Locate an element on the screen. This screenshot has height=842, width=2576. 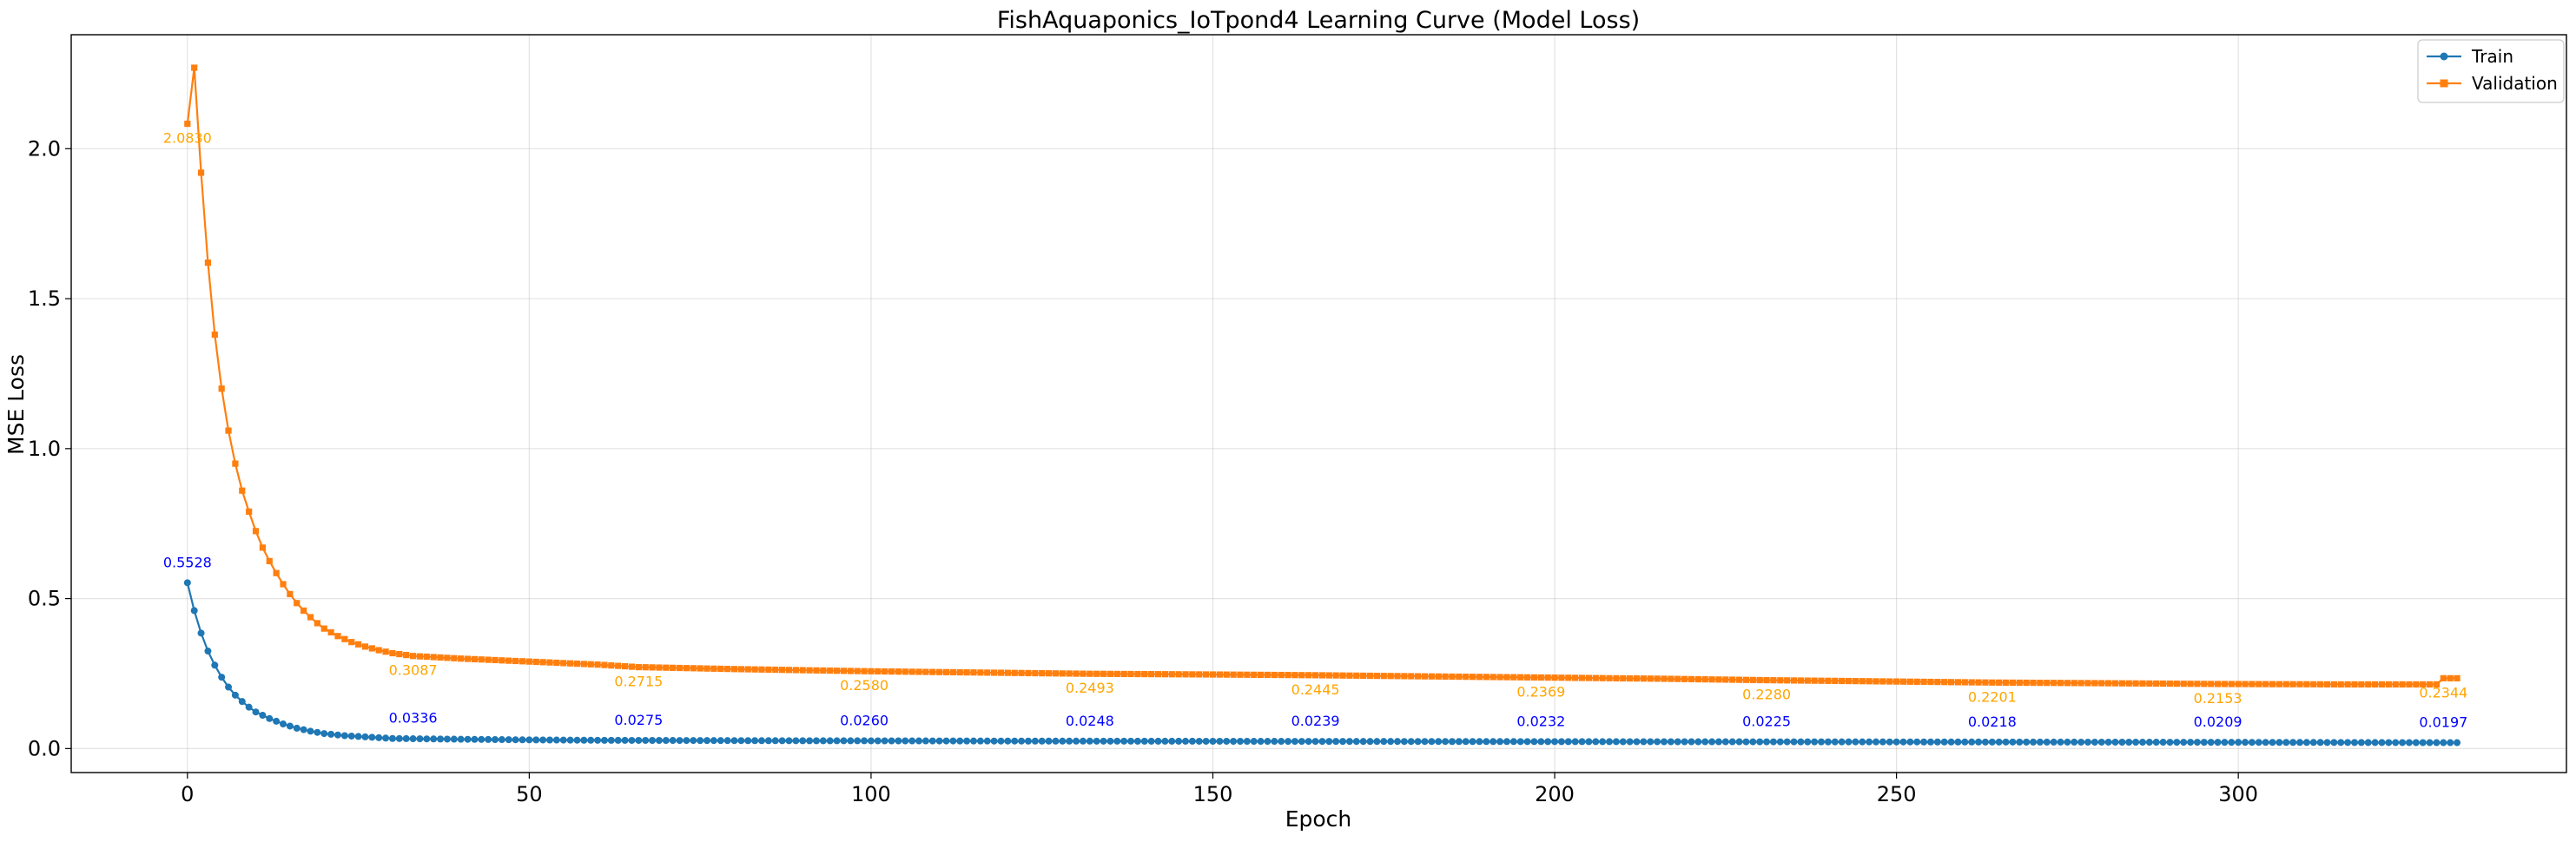
x-axis-label: Epoch is located at coordinates (1318, 819).